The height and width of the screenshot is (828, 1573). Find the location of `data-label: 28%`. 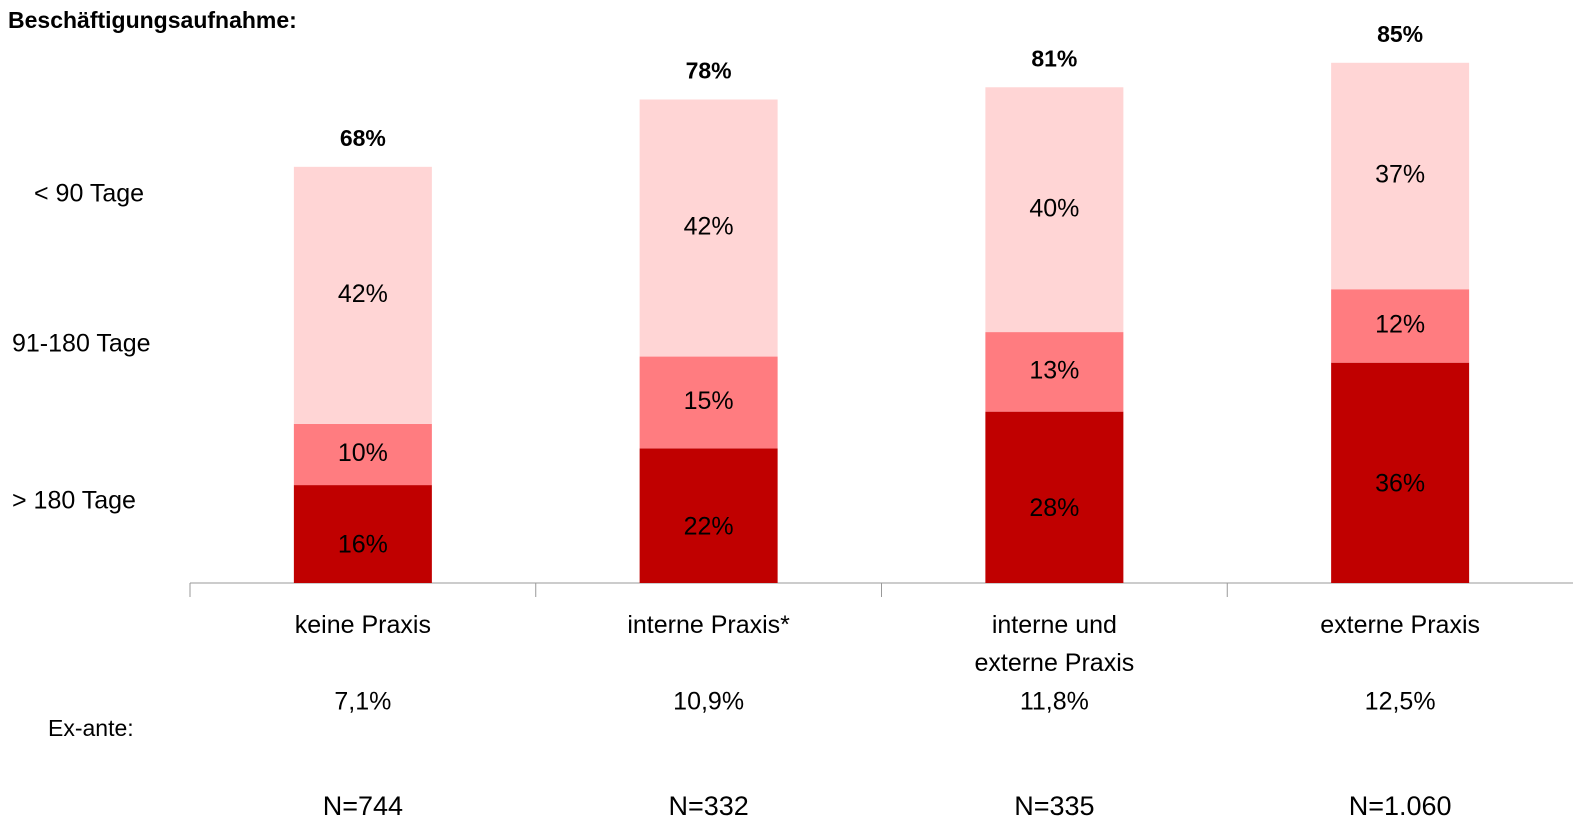

data-label: 28% is located at coordinates (1054, 508).